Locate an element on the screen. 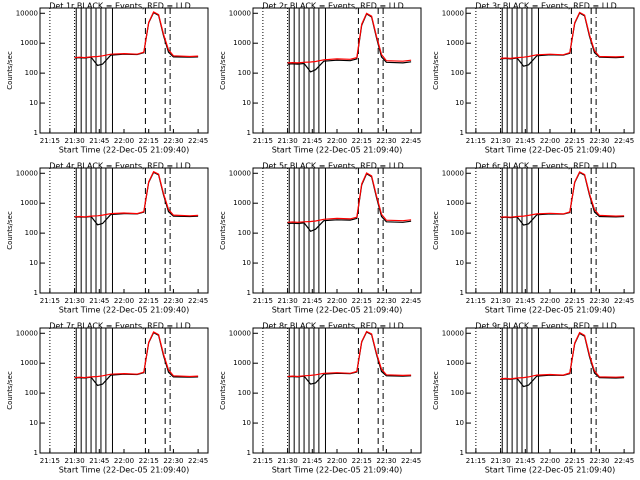 This screenshot has width=640, height=480. chart-title: Det 7r BLACK = Events, RED = LLD is located at coordinates (120, 326).